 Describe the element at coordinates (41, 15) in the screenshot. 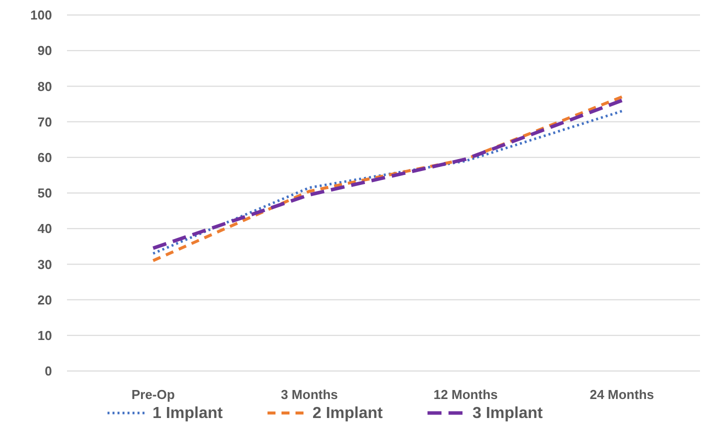

I see `y-tick-label: 100` at that location.